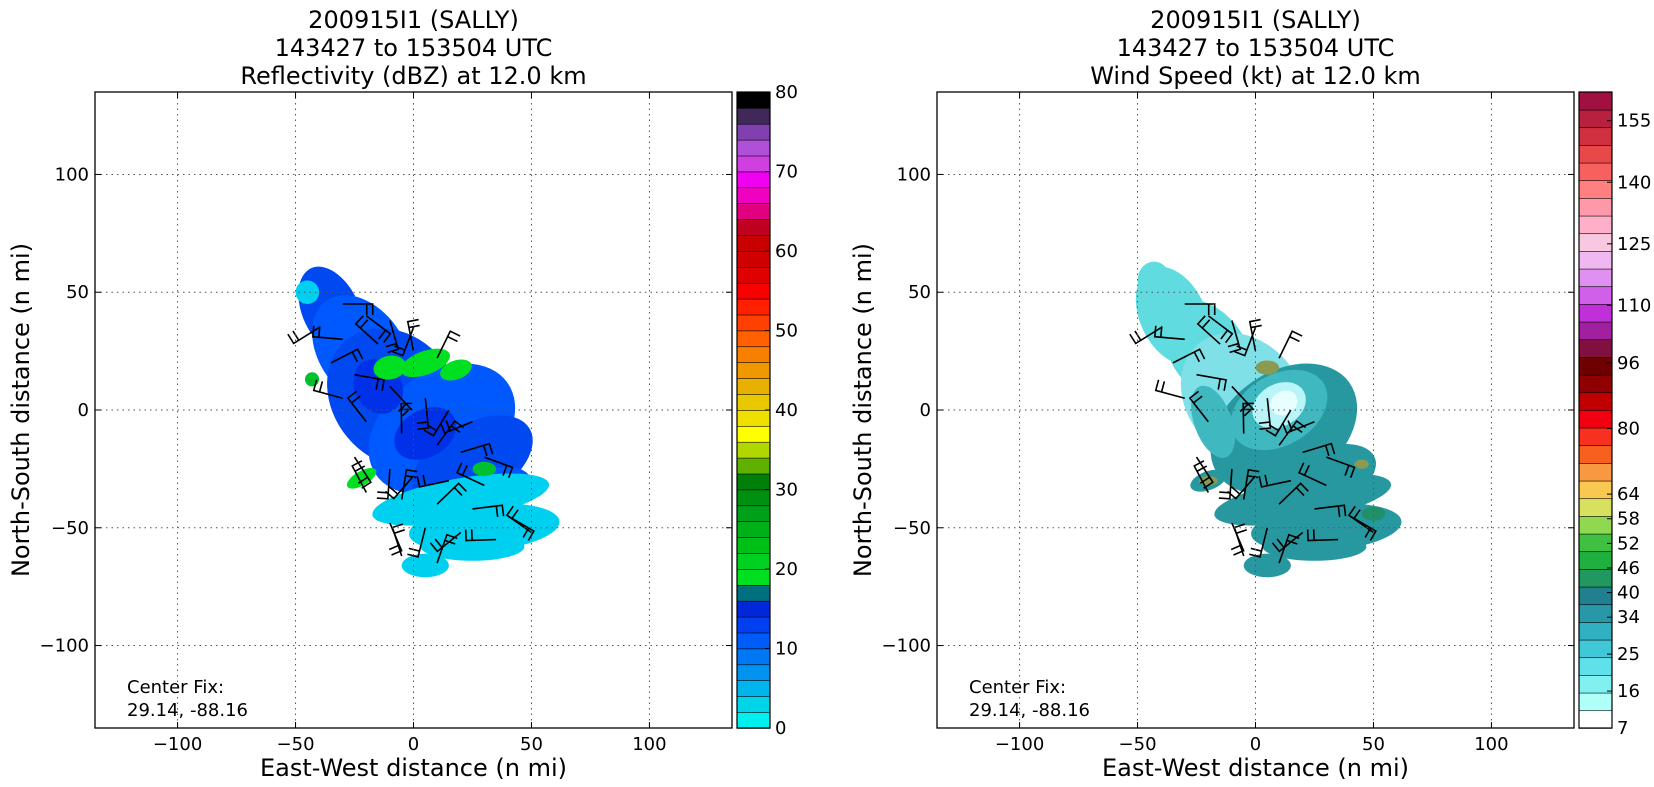 The height and width of the screenshot is (787, 1654). I want to click on colorbar-tick-label: 125, so click(1634, 244).